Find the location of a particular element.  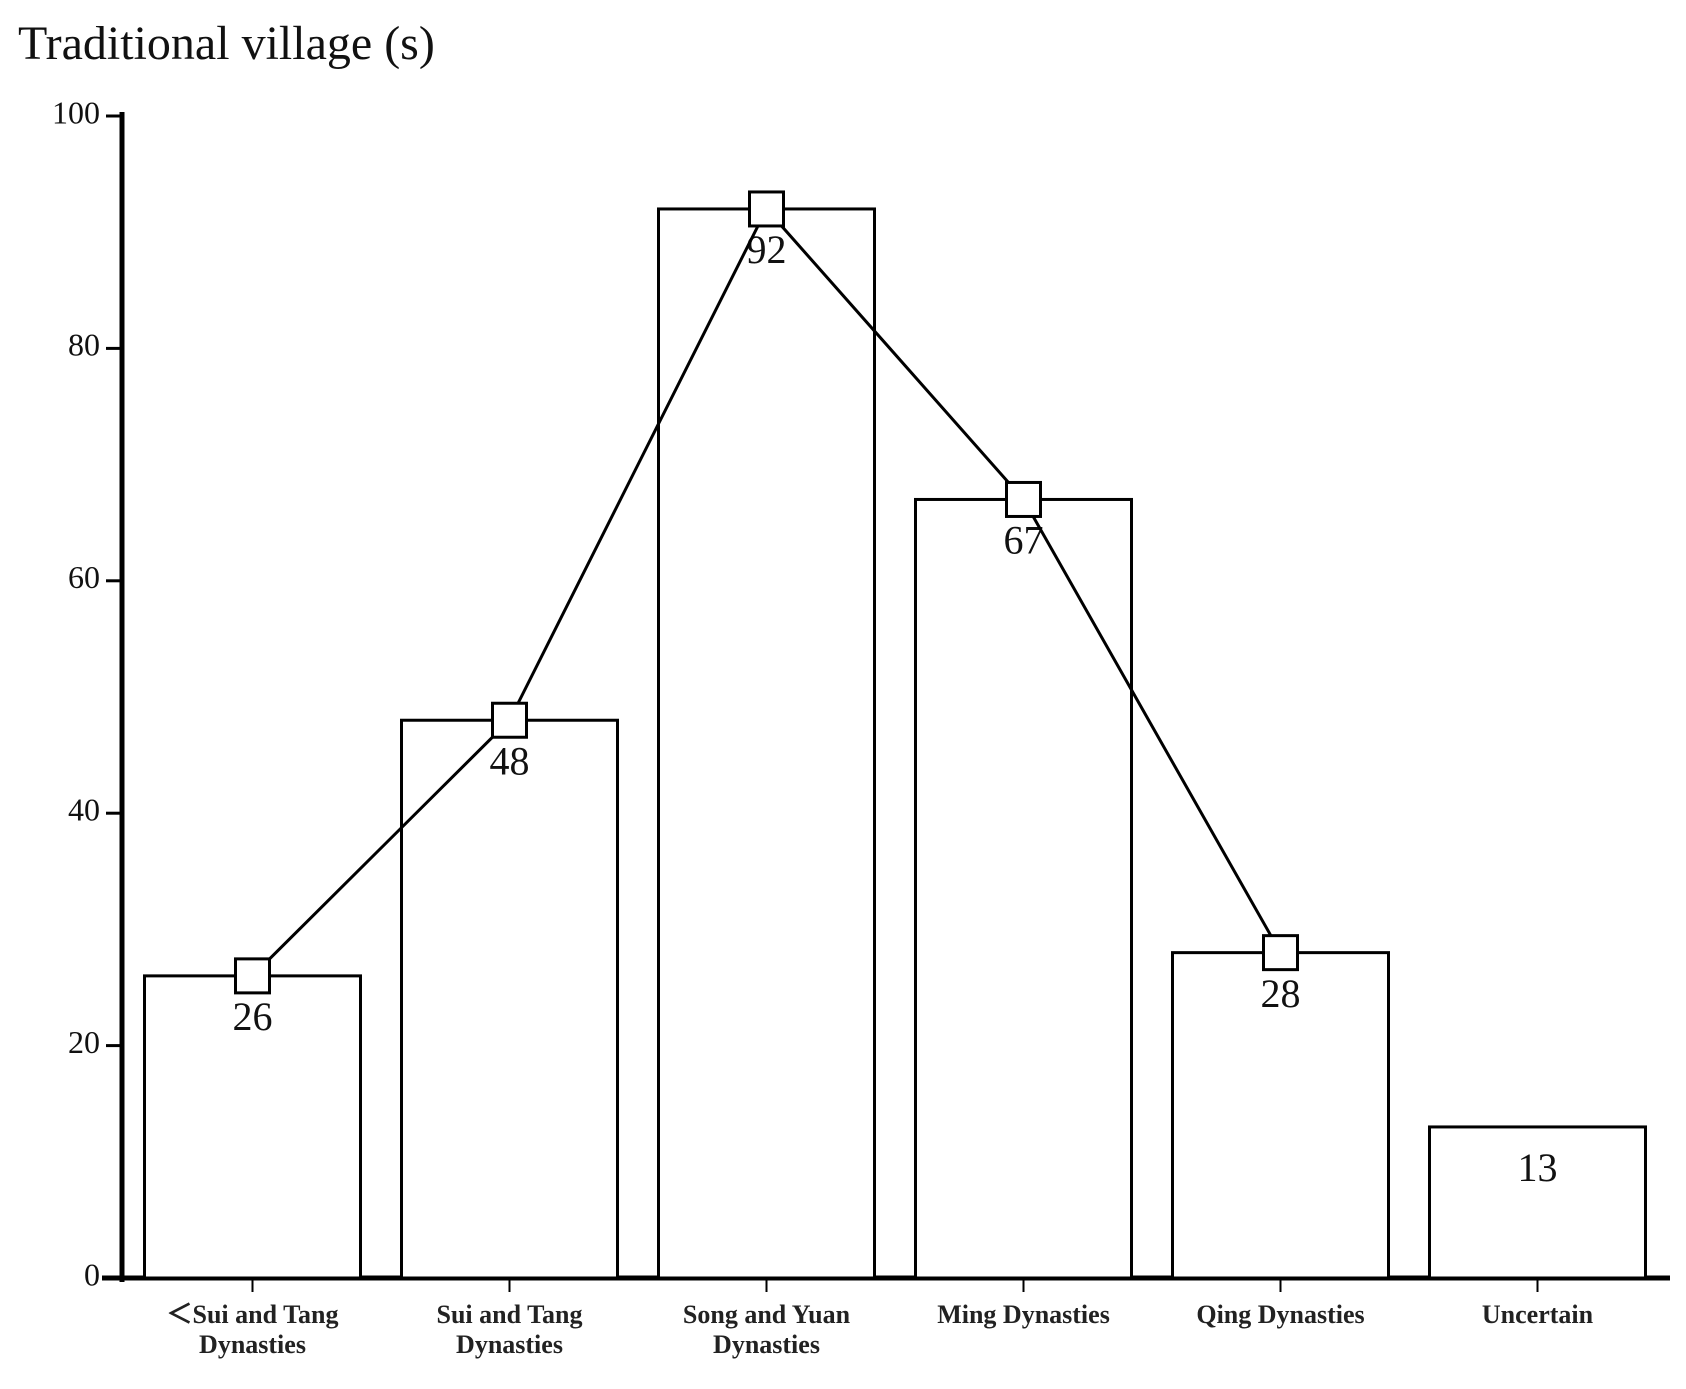

y-tick-label: 40 is located at coordinates (84, 810).